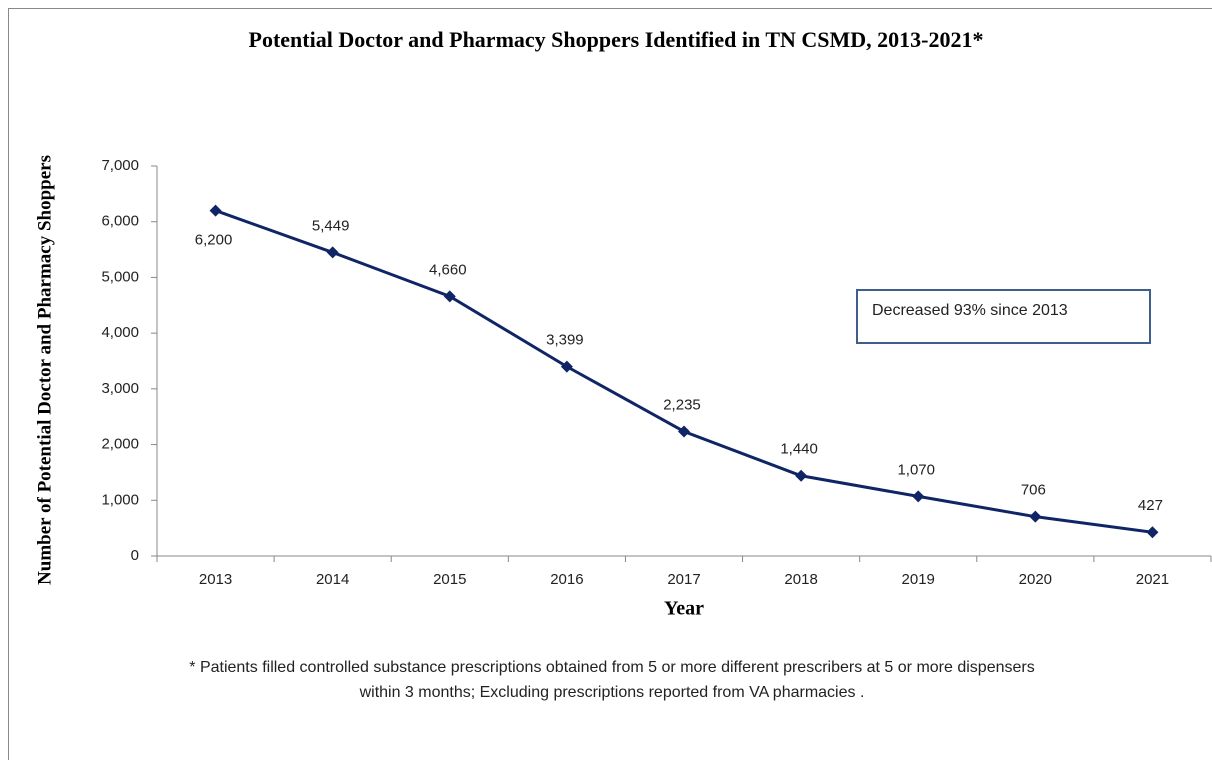  What do you see at coordinates (1035, 579) in the screenshot?
I see `x-tick-label: 2020` at bounding box center [1035, 579].